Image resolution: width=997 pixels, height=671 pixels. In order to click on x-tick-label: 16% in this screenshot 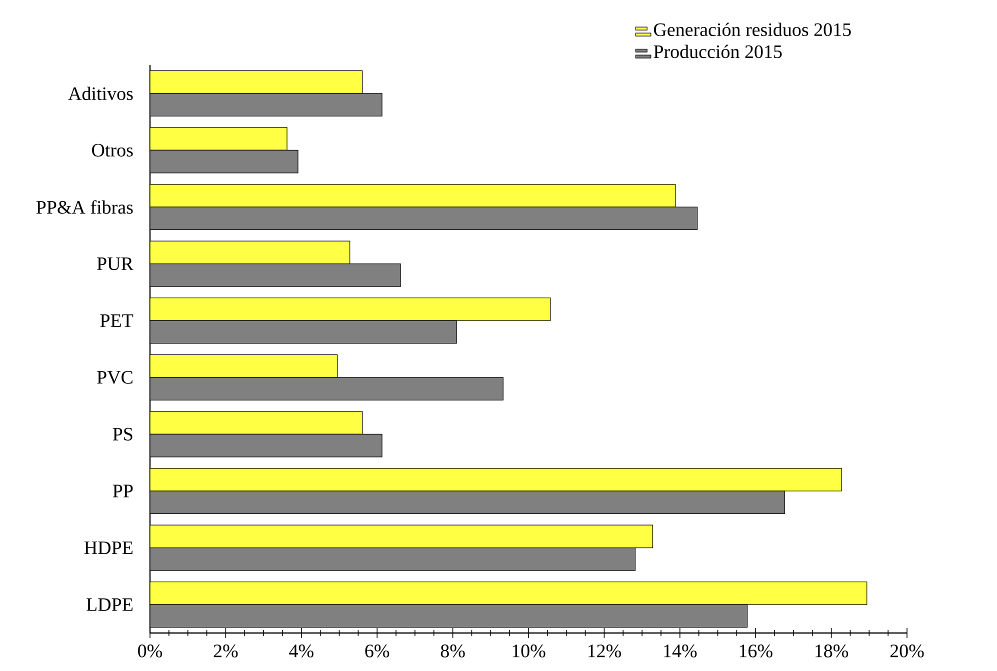, I will do `click(756, 651)`.